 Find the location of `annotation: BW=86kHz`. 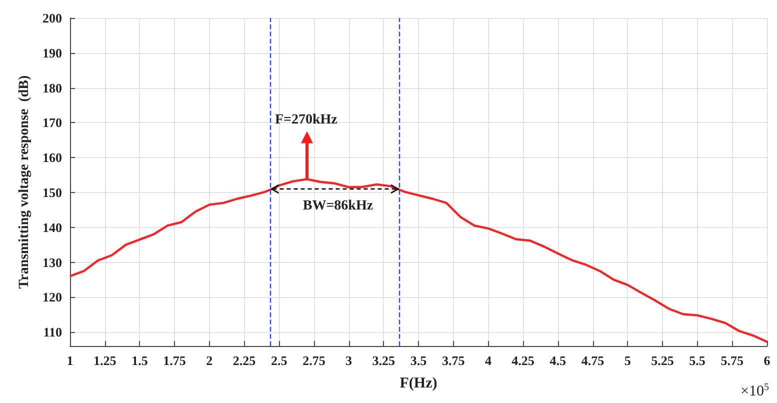

annotation: BW=86kHz is located at coordinates (338, 206).